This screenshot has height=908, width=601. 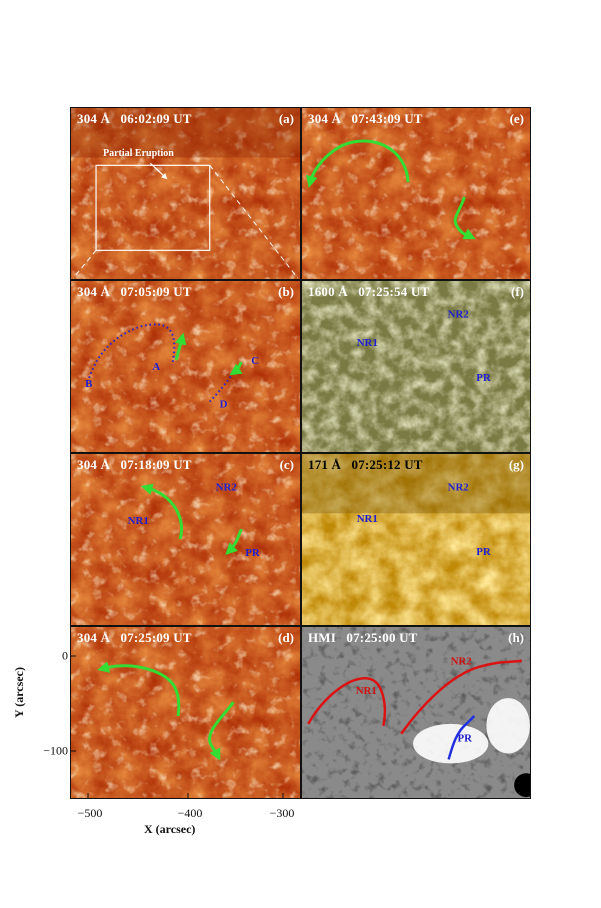 What do you see at coordinates (134, 464) in the screenshot?
I see `panel-c-title: 304 Å 07:18:09 UT` at bounding box center [134, 464].